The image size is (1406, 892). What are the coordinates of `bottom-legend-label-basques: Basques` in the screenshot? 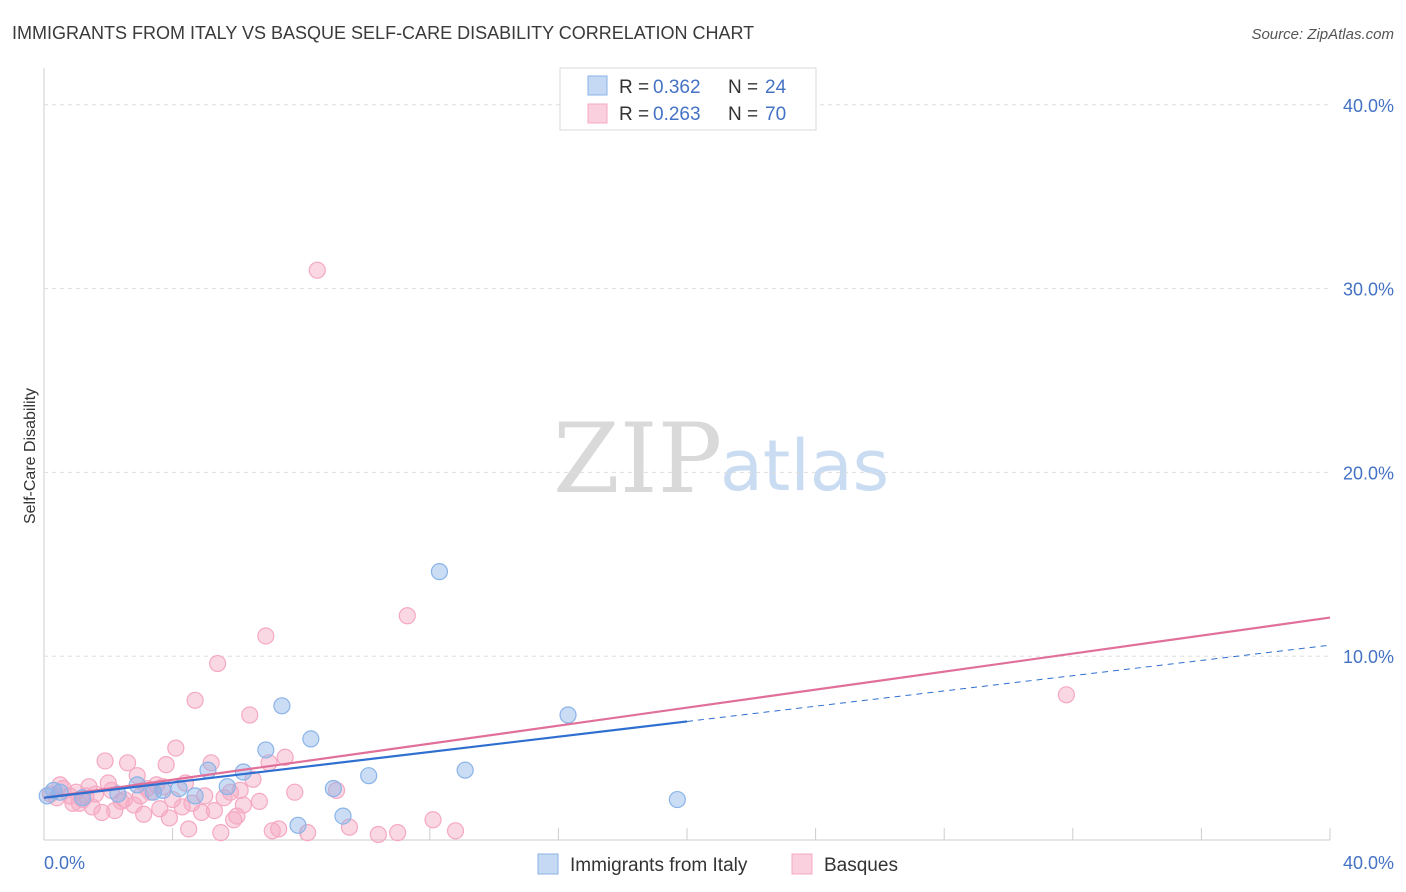 It's located at (861, 865).